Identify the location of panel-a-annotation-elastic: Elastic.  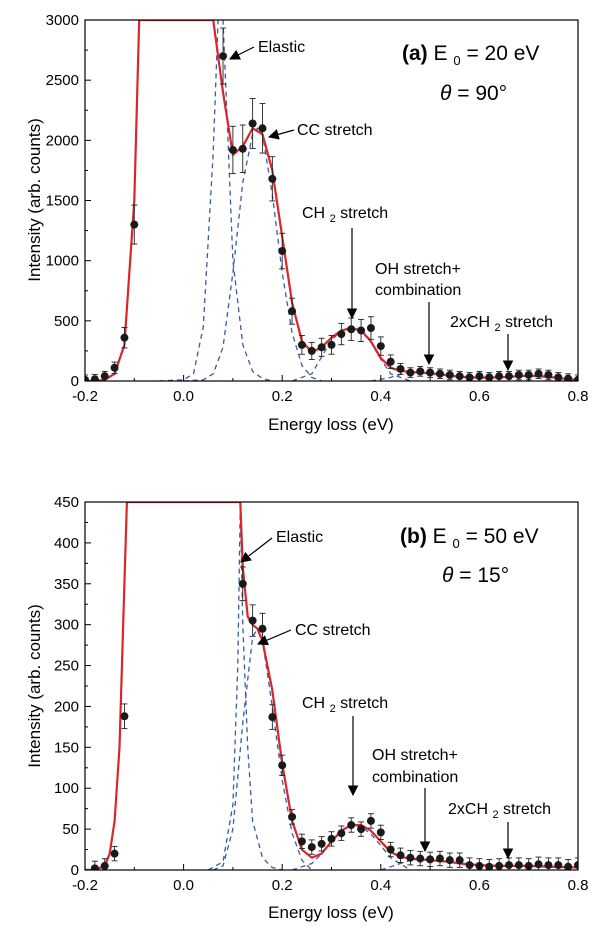
(281, 47).